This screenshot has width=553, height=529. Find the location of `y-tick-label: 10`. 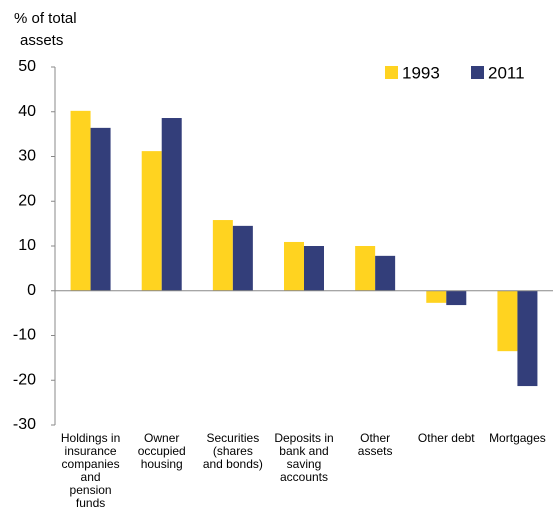

y-tick-label: 10 is located at coordinates (27, 245).